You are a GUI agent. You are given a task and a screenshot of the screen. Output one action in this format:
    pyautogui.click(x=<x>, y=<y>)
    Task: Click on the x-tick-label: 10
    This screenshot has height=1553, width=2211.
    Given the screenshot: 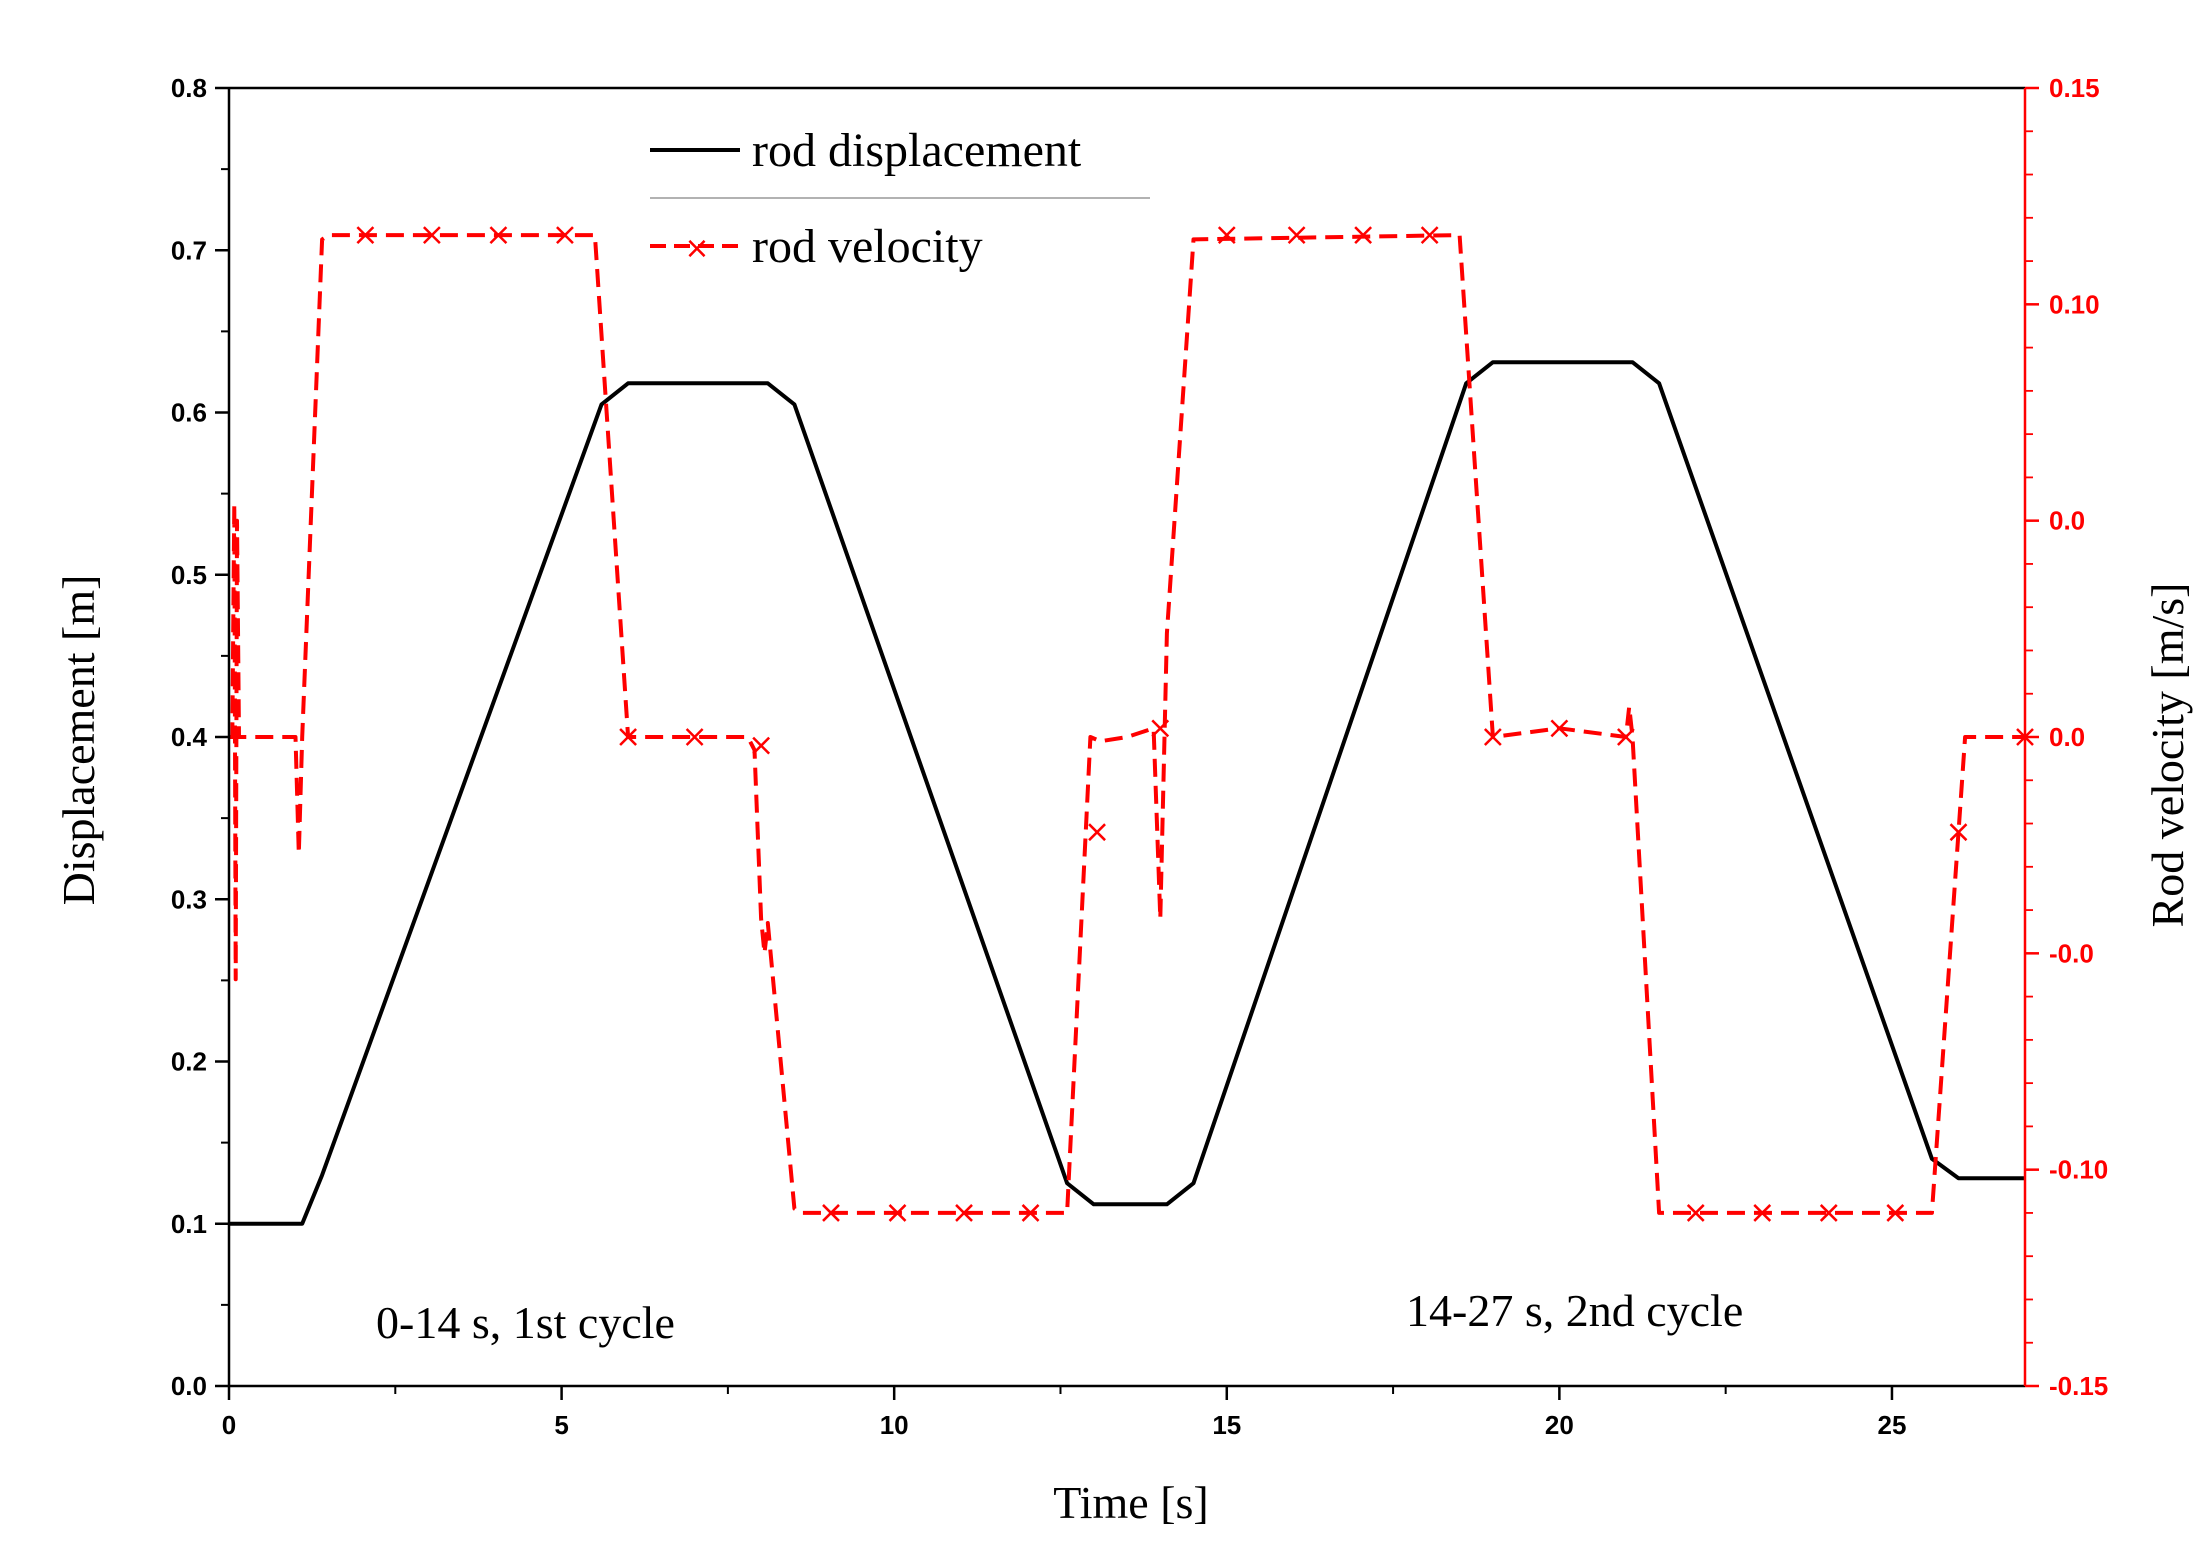 What is the action you would take?
    pyautogui.click(x=894, y=1425)
    